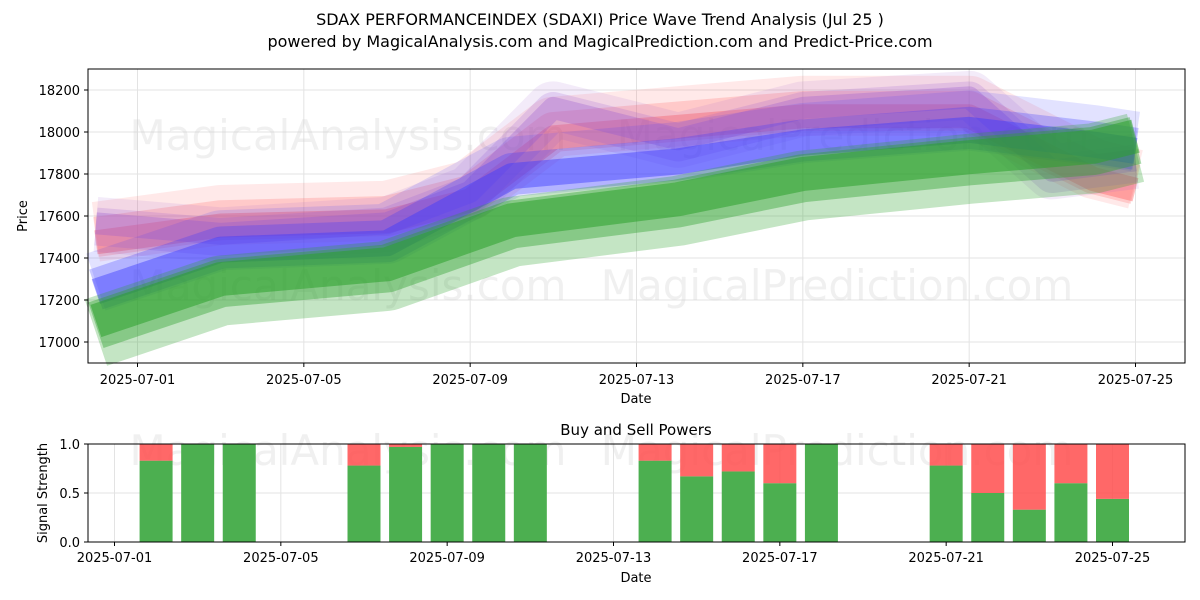 The image size is (1200, 600). Describe the element at coordinates (115, 558) in the screenshot. I see `bottom-x-tick-label: 2025-07-01` at that location.